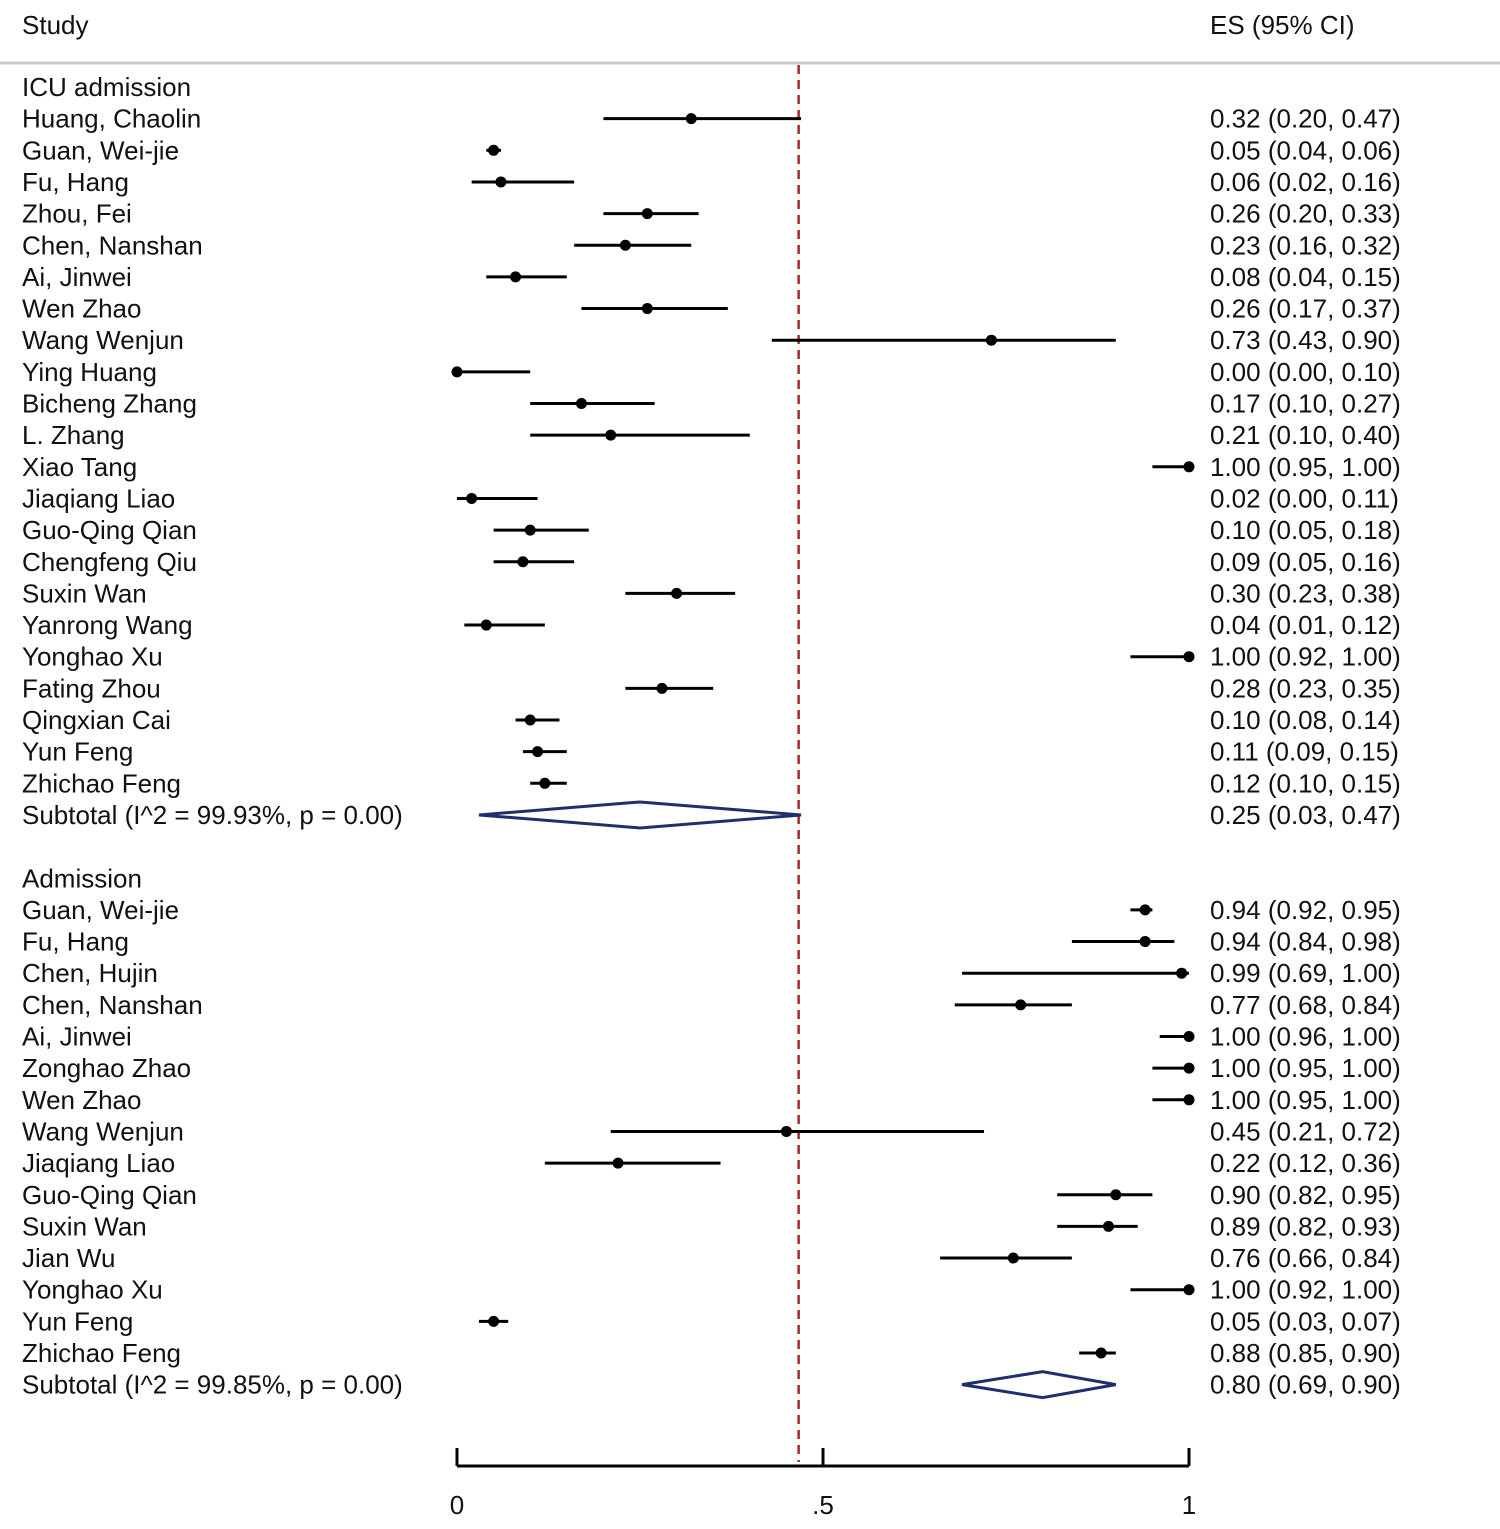 Image resolution: width=1500 pixels, height=1529 pixels. What do you see at coordinates (1305, 593) in the screenshot?
I see `effect-size-text: 0.30 (0.23, 0.38)` at bounding box center [1305, 593].